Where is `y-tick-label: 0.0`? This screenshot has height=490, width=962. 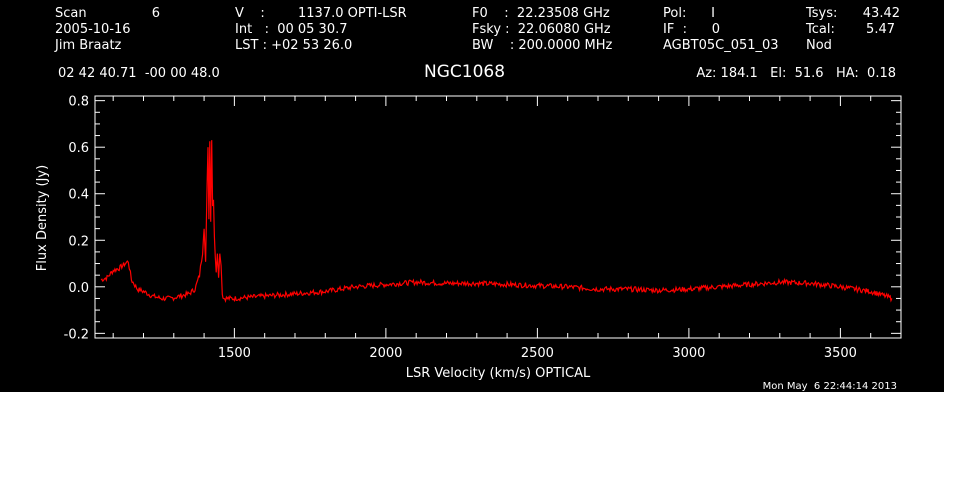
y-tick-label: 0.0 is located at coordinates (78, 288).